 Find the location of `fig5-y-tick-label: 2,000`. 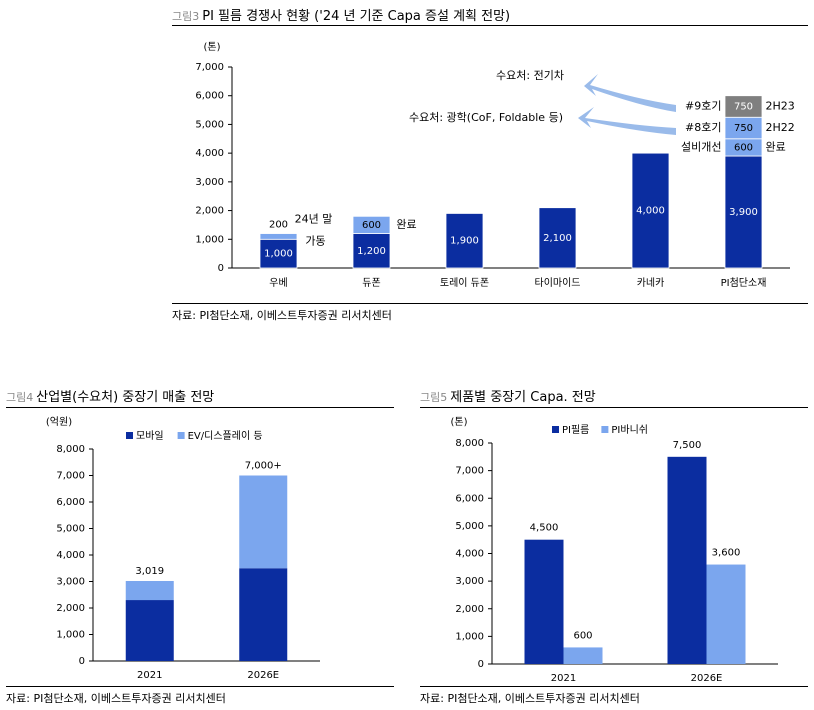

fig5-y-tick-label: 2,000 is located at coordinates (469, 609).